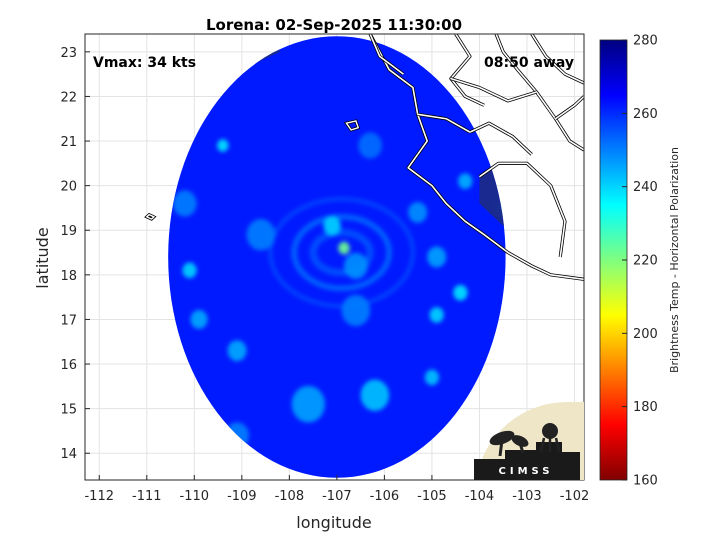 The width and height of the screenshot is (720, 544). Describe the element at coordinates (337, 496) in the screenshot. I see `x-tick-label: -107` at that location.